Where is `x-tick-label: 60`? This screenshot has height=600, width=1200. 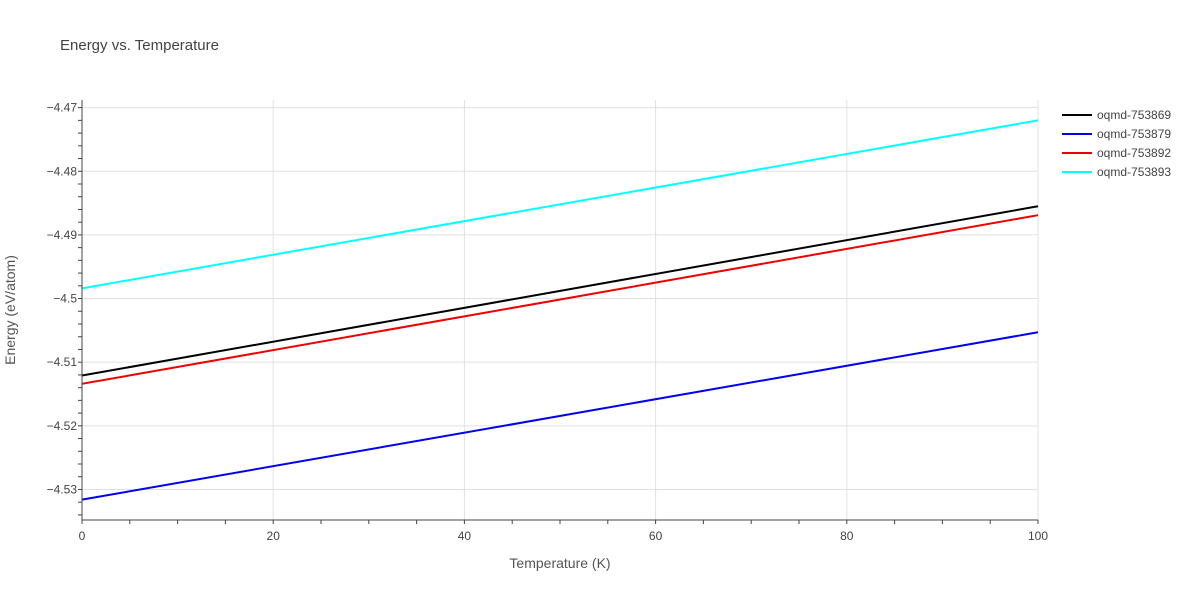 x-tick-label: 60 is located at coordinates (656, 536).